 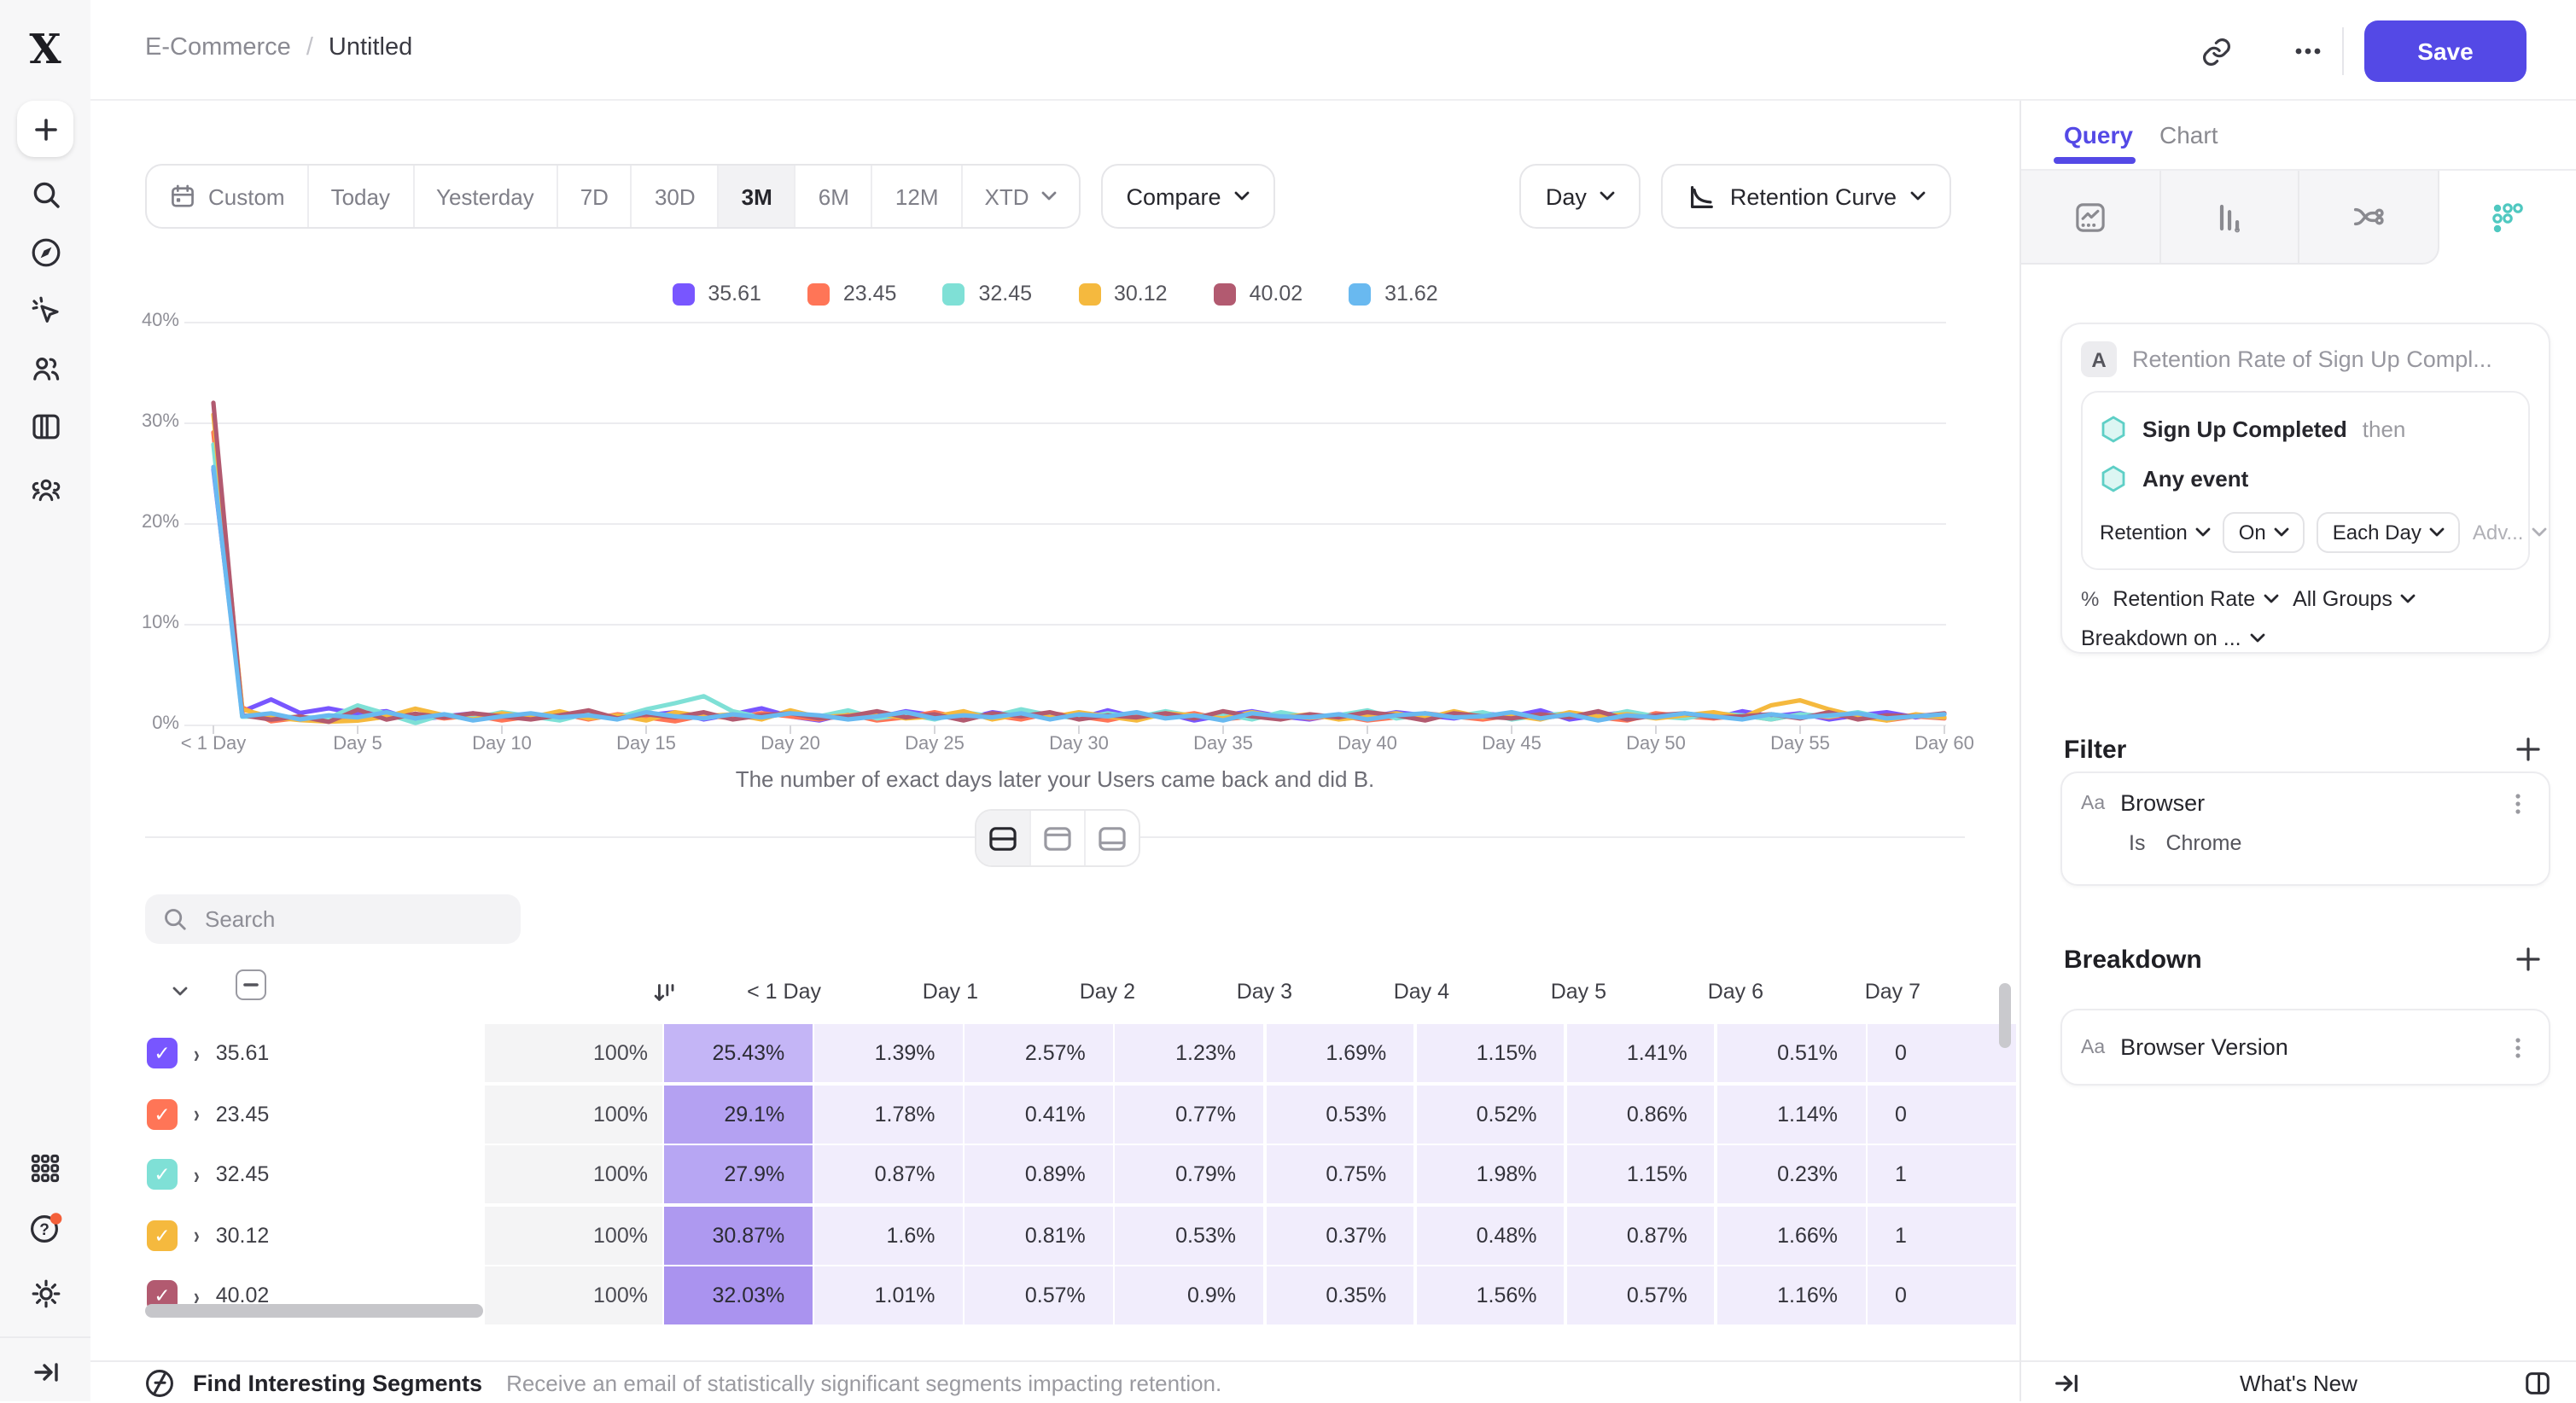 I want to click on legend-item: 30.12, so click(x=1123, y=294).